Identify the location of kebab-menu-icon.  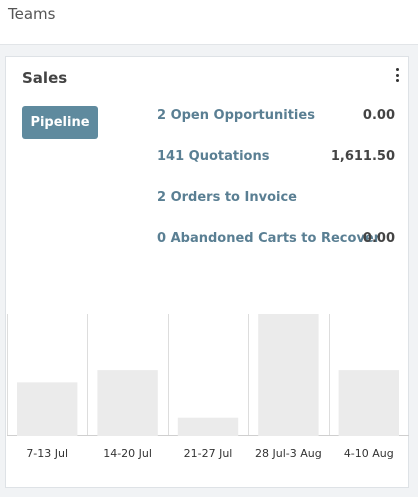
(397, 75).